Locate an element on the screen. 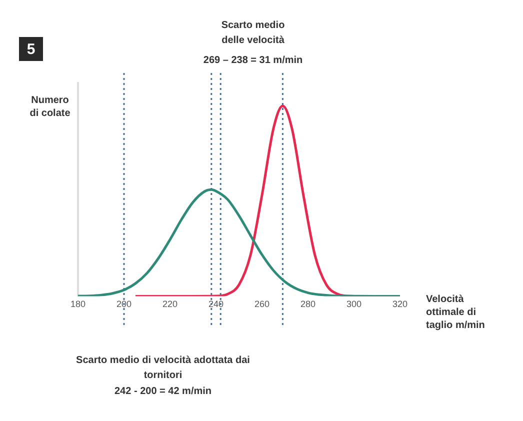  text: 269 – 238 = 31 m/min is located at coordinates (253, 60).